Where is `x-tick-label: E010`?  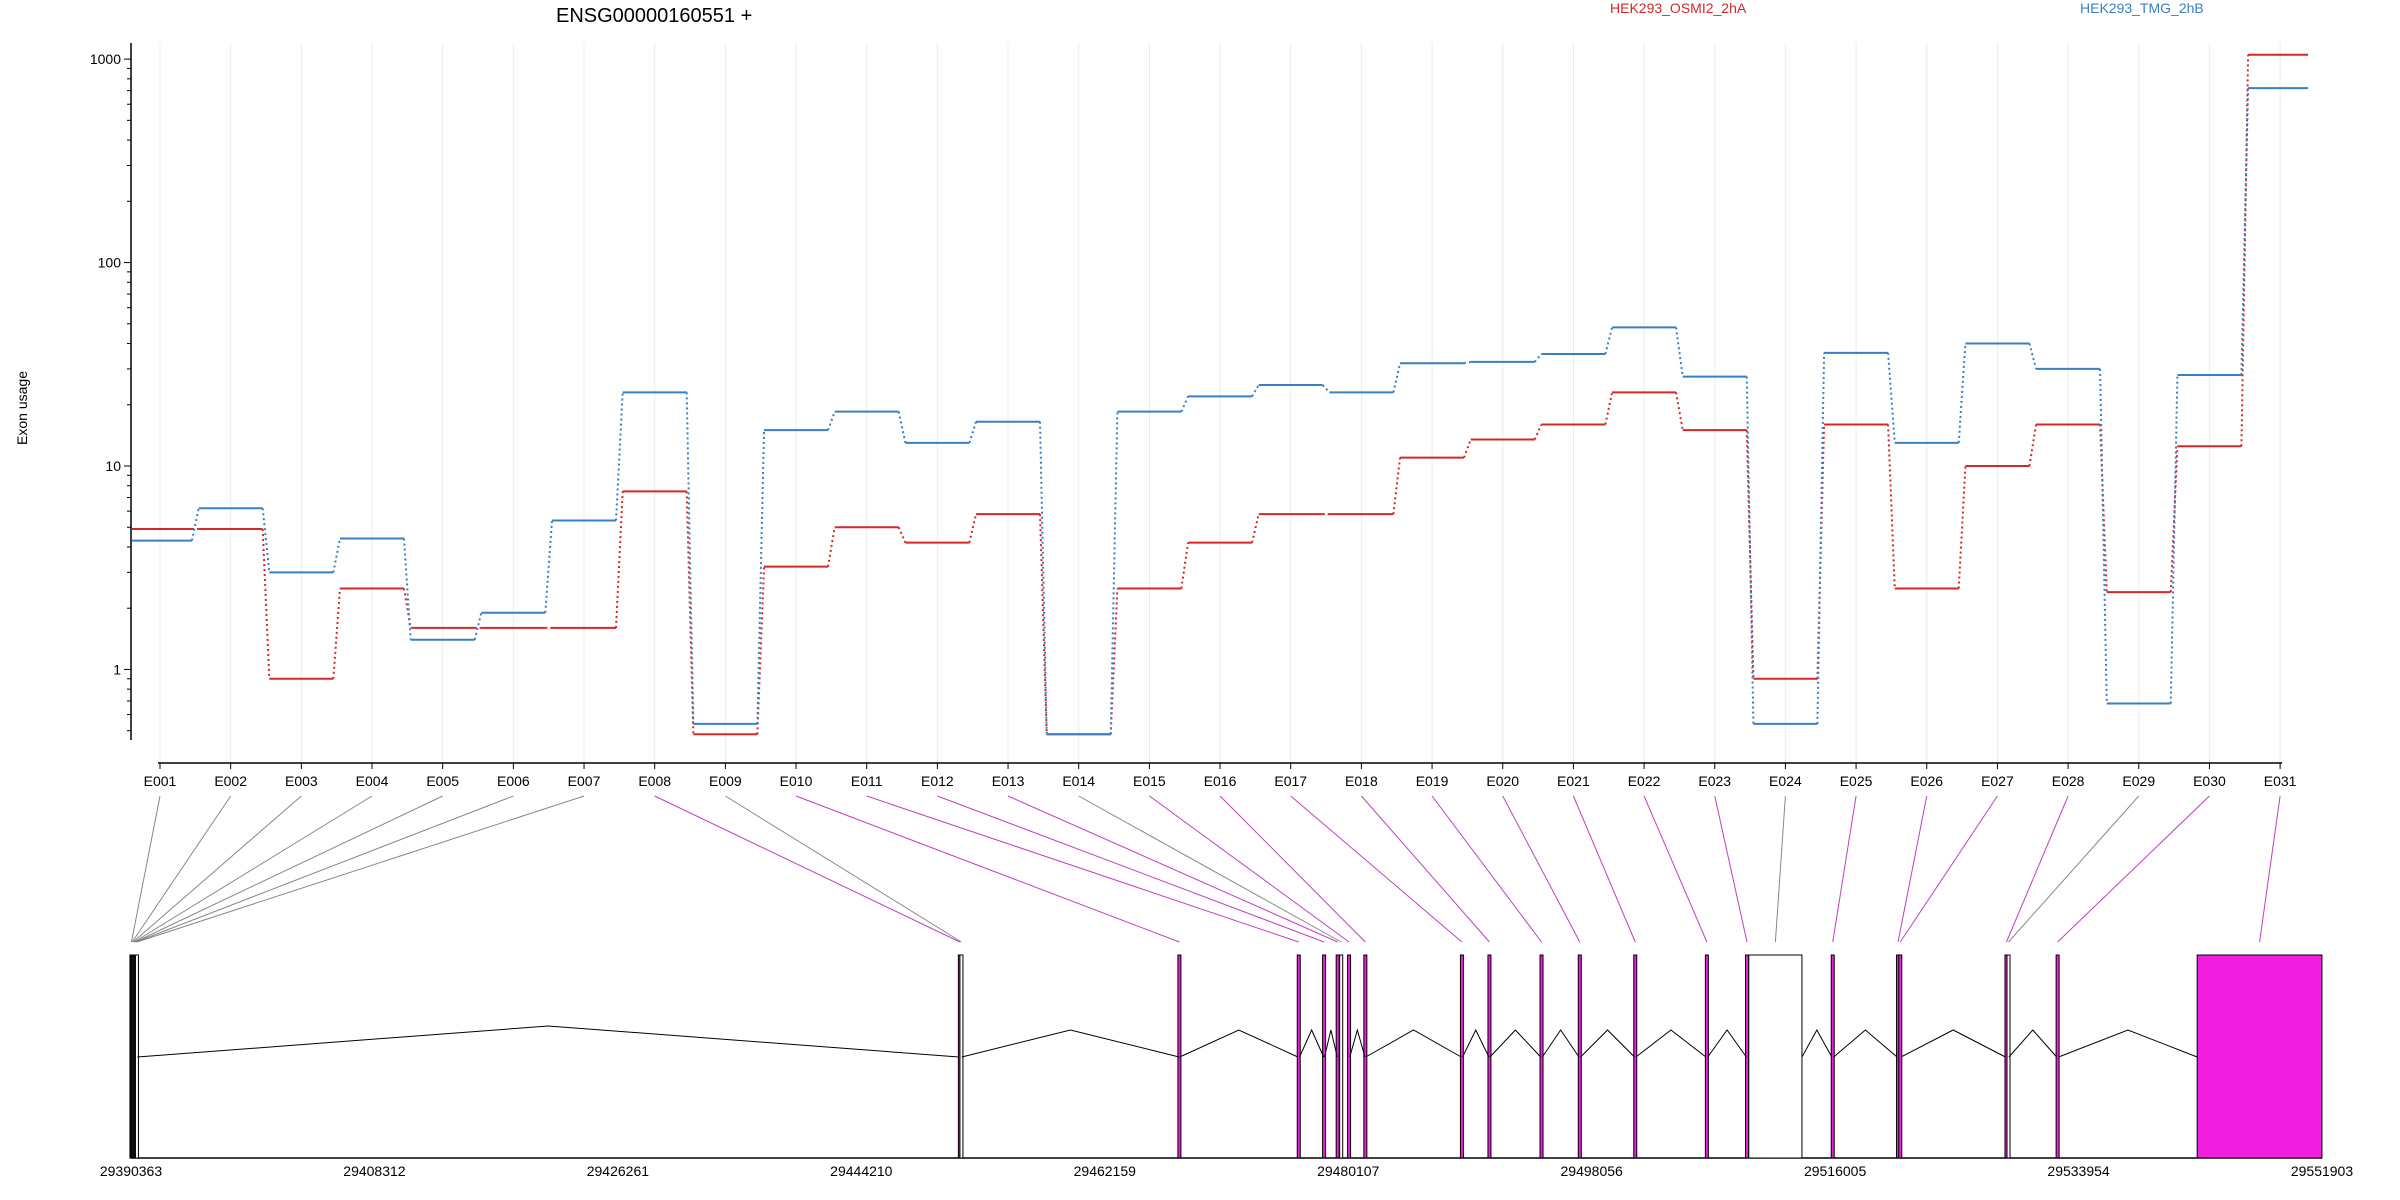
x-tick-label: E010 is located at coordinates (796, 781).